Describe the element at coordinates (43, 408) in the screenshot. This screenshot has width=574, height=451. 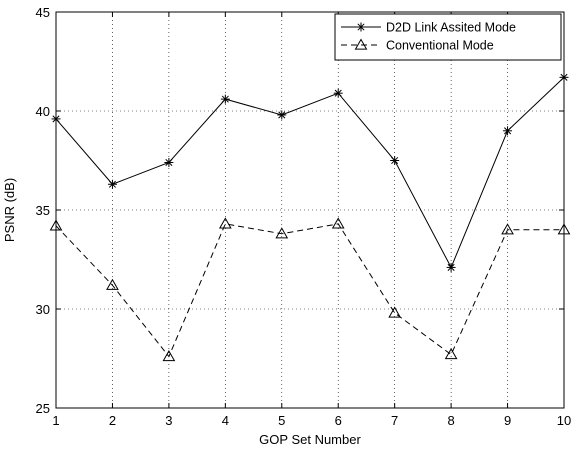
I see `y-tick-label: 25` at that location.